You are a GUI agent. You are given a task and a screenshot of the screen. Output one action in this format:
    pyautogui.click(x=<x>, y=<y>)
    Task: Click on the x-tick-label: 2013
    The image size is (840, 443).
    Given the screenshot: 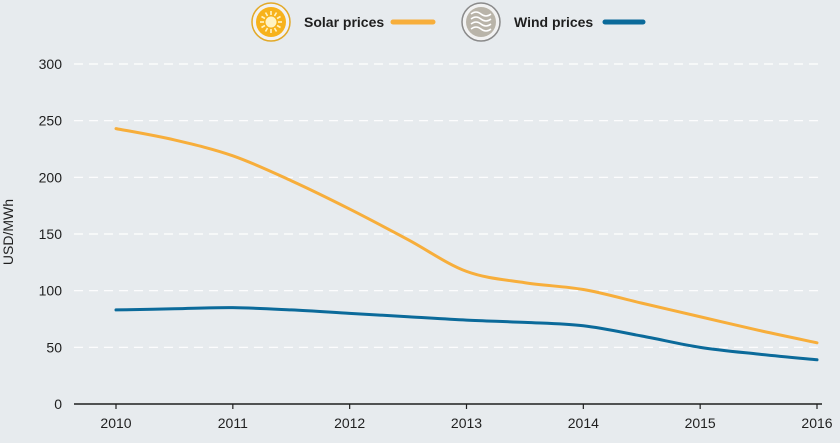 What is the action you would take?
    pyautogui.click(x=466, y=423)
    